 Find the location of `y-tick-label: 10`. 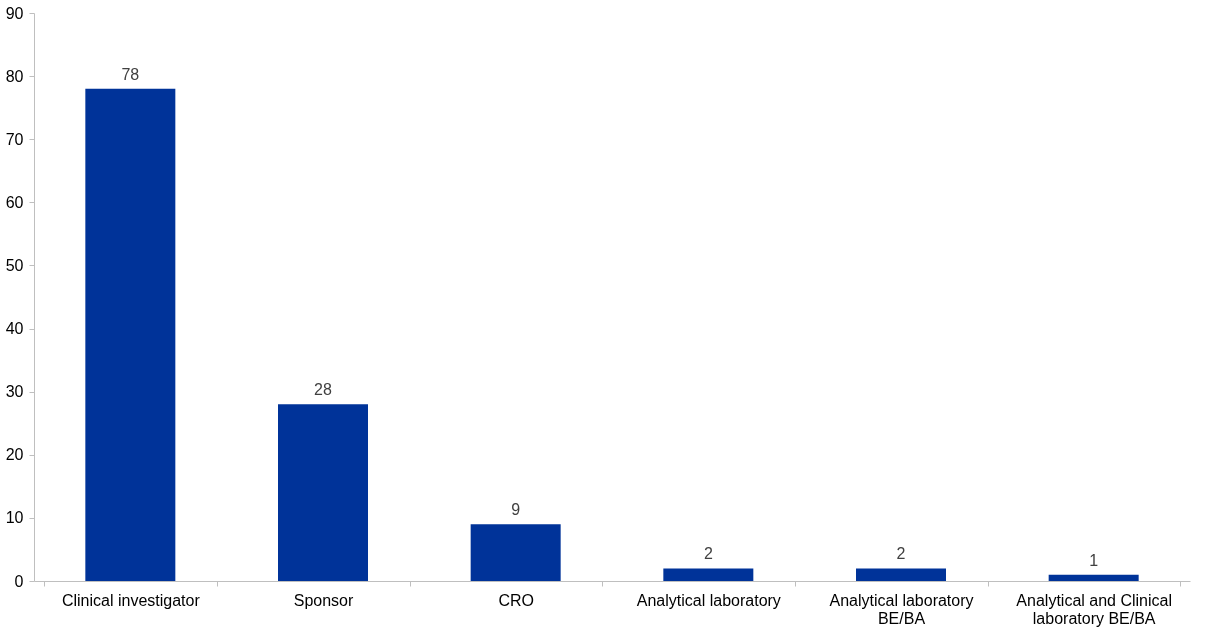

y-tick-label: 10 is located at coordinates (14, 518).